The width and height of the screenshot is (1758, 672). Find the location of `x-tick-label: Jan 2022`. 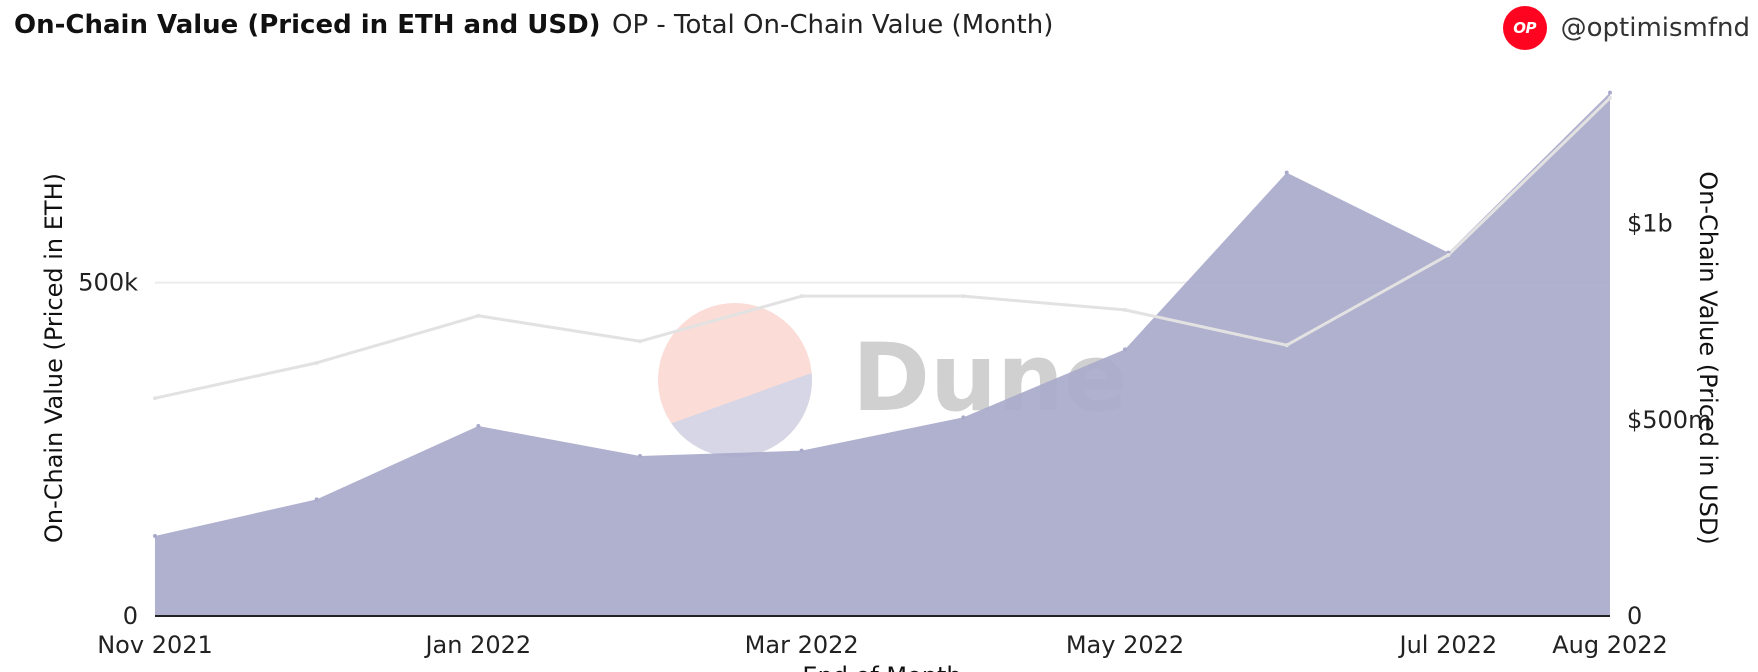

x-tick-label: Jan 2022 is located at coordinates (477, 645).